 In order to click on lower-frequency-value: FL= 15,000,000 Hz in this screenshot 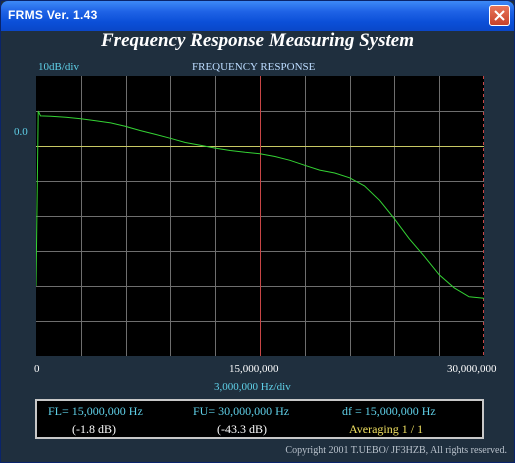, I will do `click(95, 411)`.